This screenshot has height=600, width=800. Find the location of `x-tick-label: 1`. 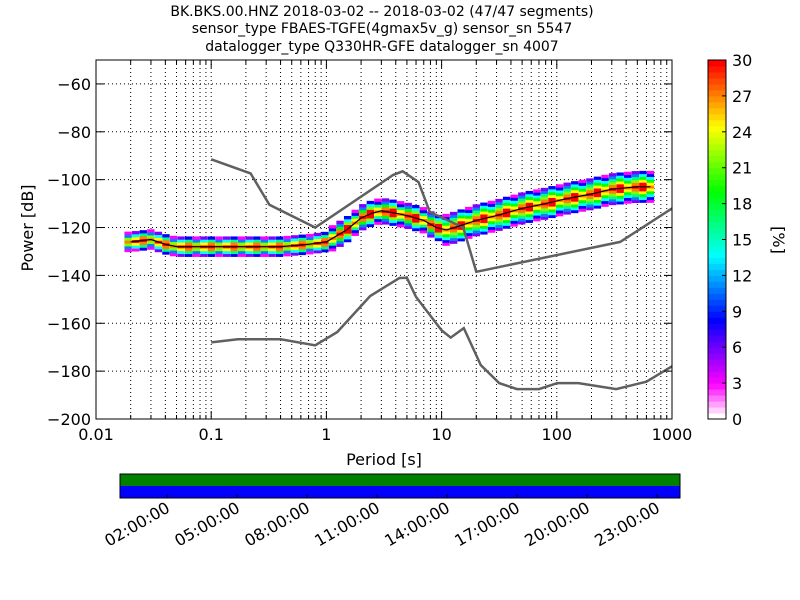

x-tick-label: 1 is located at coordinates (326, 434).